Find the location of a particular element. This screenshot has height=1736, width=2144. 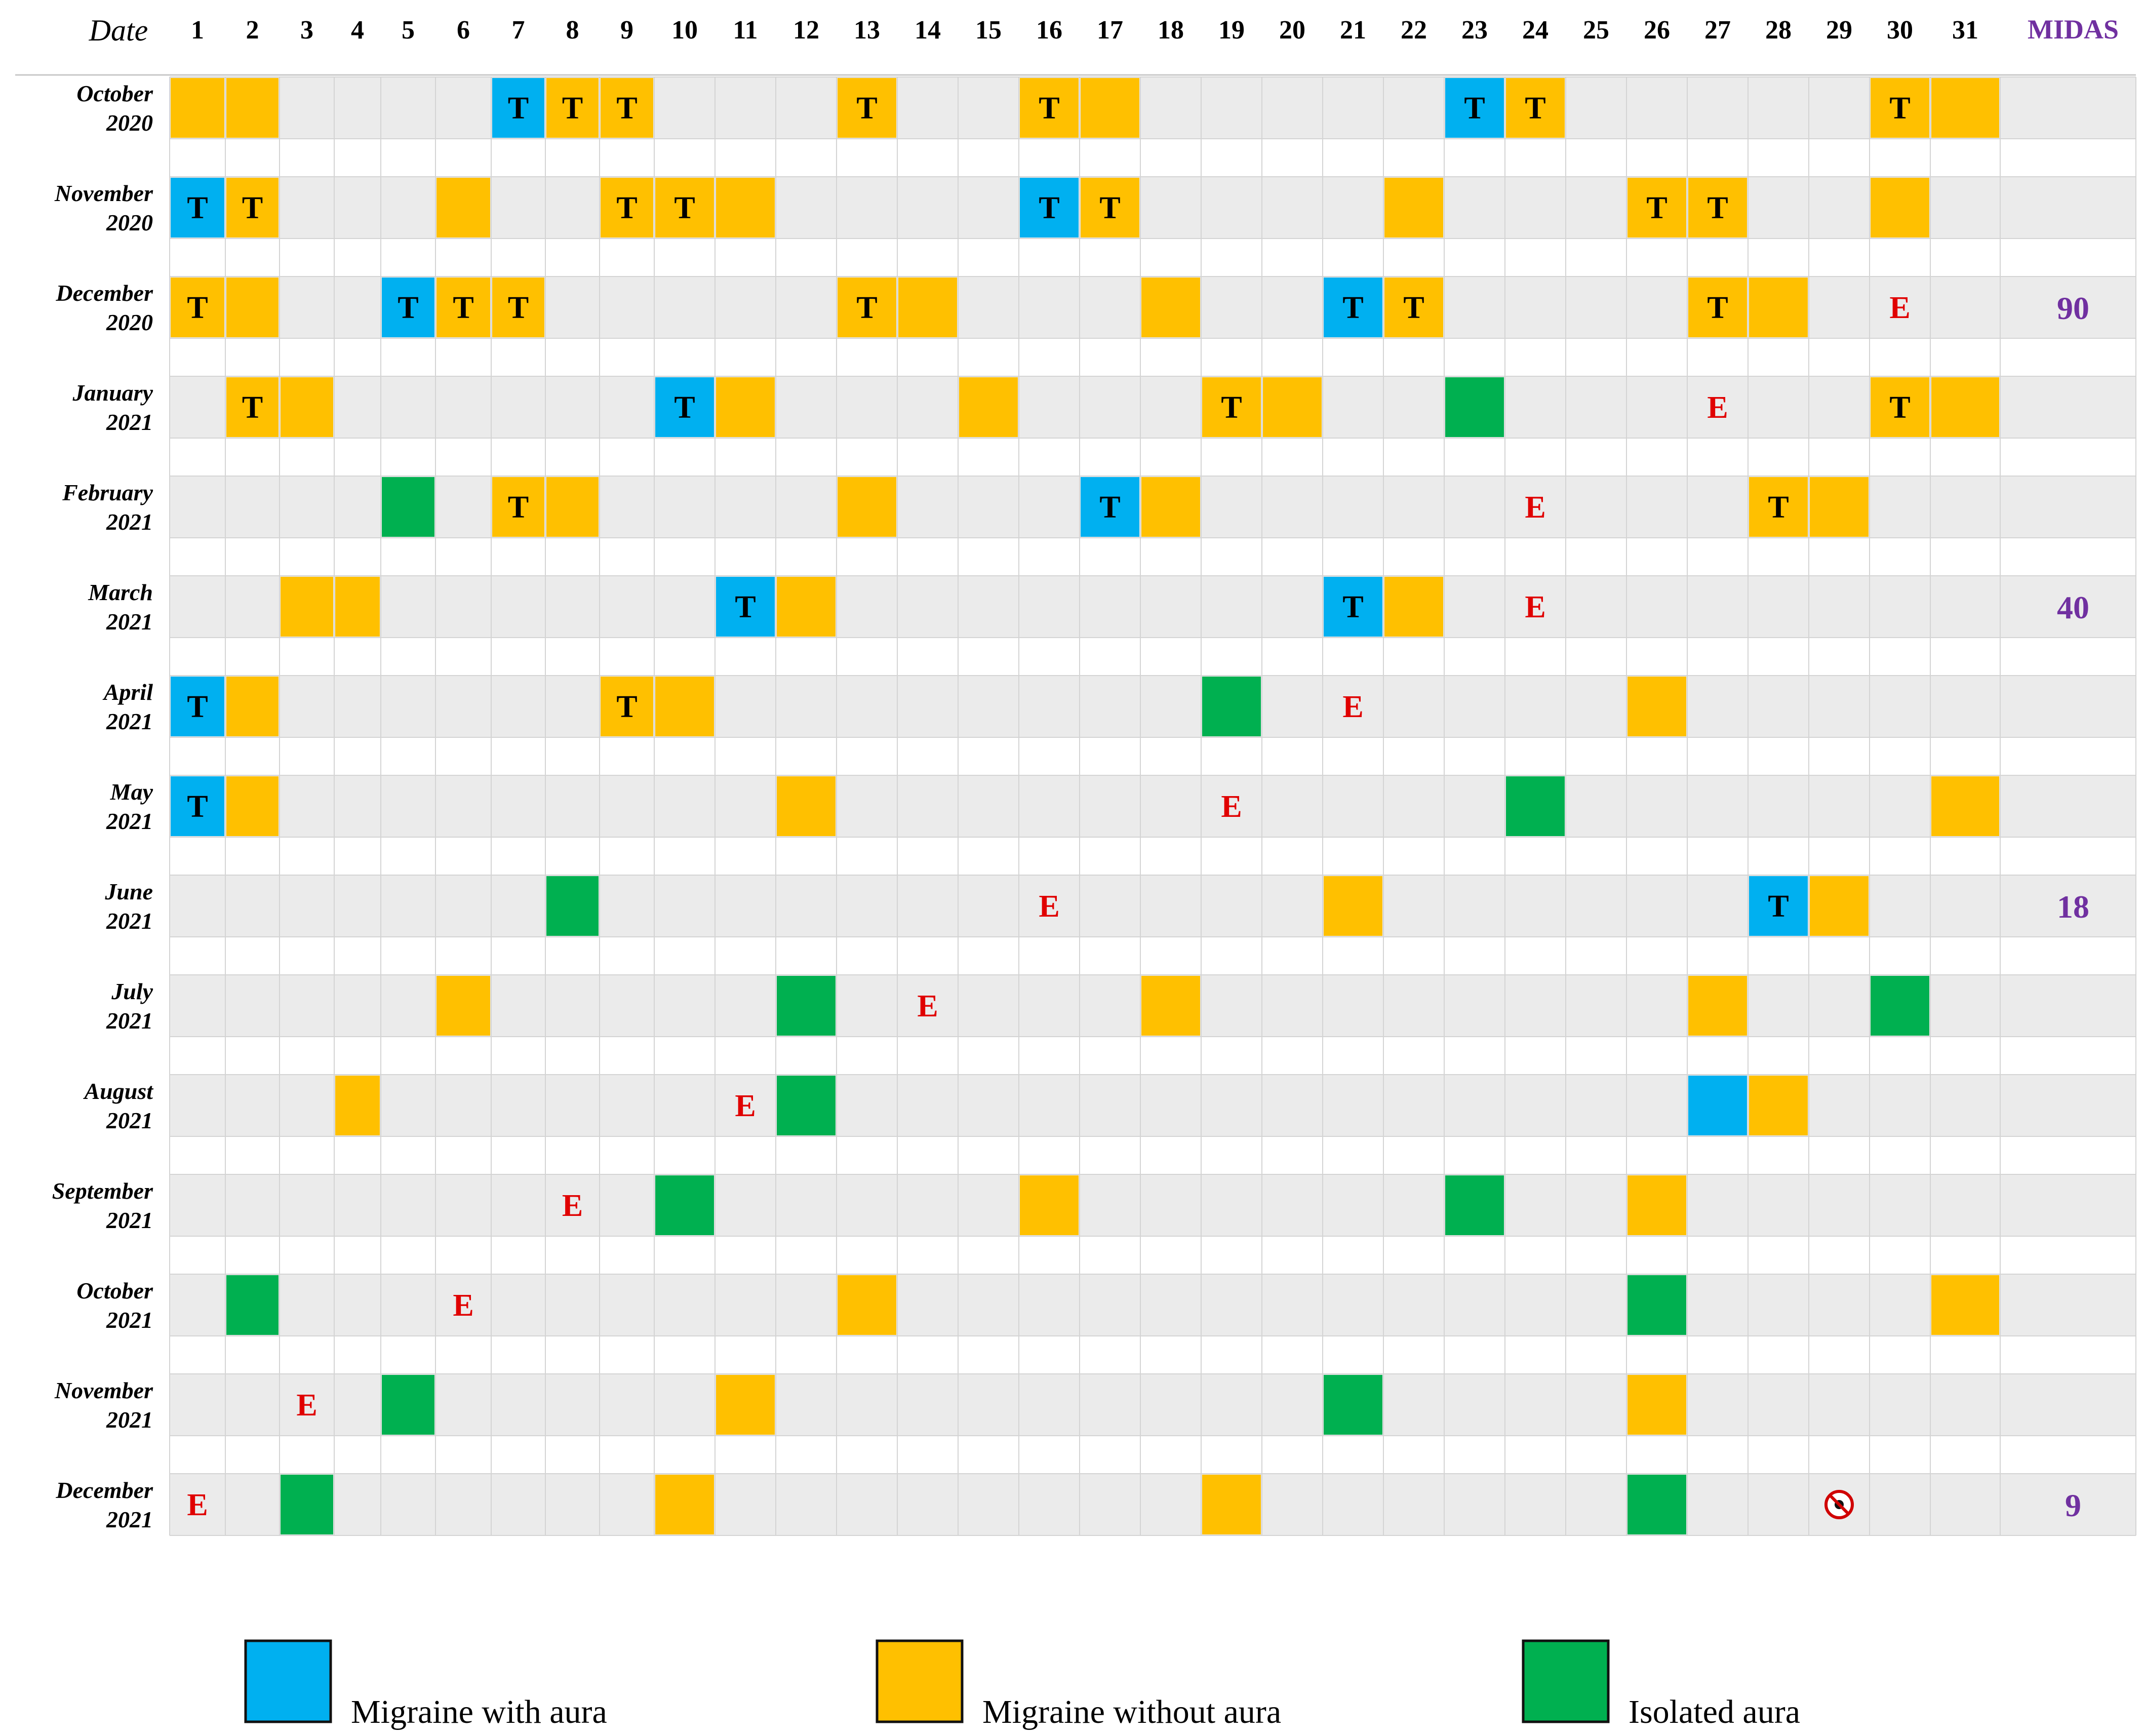

e-marker-december-2020: E is located at coordinates (1900, 308).